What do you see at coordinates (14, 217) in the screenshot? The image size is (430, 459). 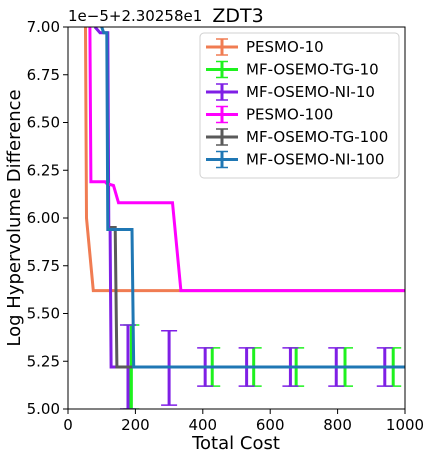 I see `y-axis-label: Log Hypervolume Difference` at bounding box center [14, 217].